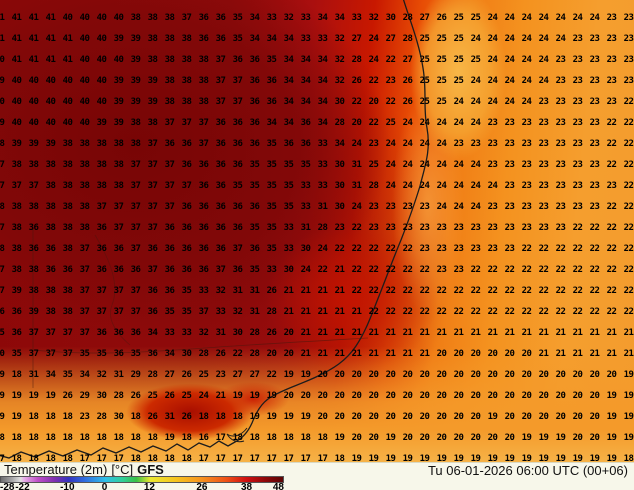 This screenshot has height=490, width=634. Describe the element at coordinates (492, 458) in the screenshot. I see `temperature-value: 19` at that location.